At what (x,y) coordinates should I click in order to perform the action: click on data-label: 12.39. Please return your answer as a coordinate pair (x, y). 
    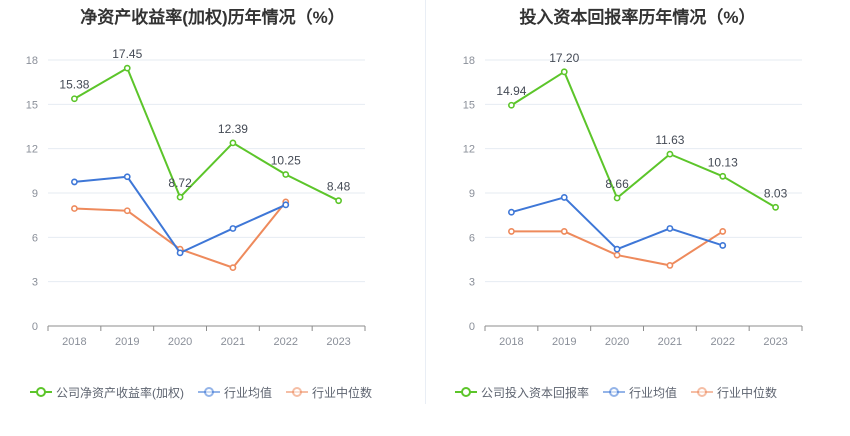
    Looking at the image, I should click on (233, 129).